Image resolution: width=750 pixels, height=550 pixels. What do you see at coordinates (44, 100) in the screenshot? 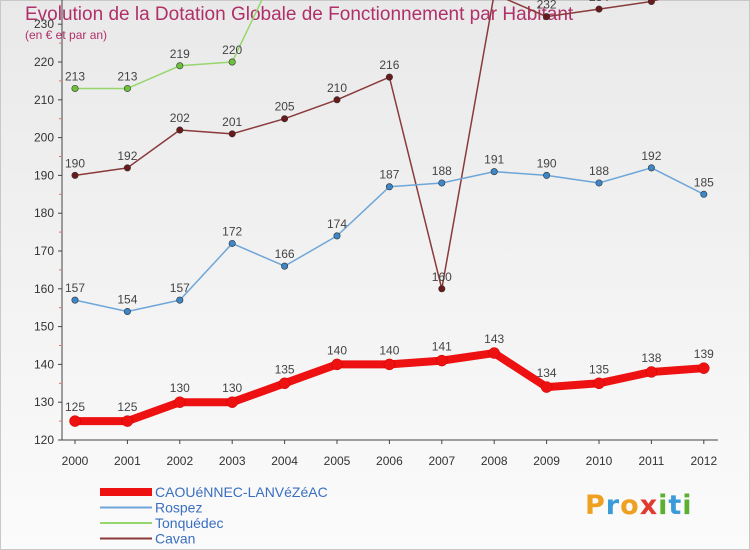
I see `y-tick-label: 210` at bounding box center [44, 100].